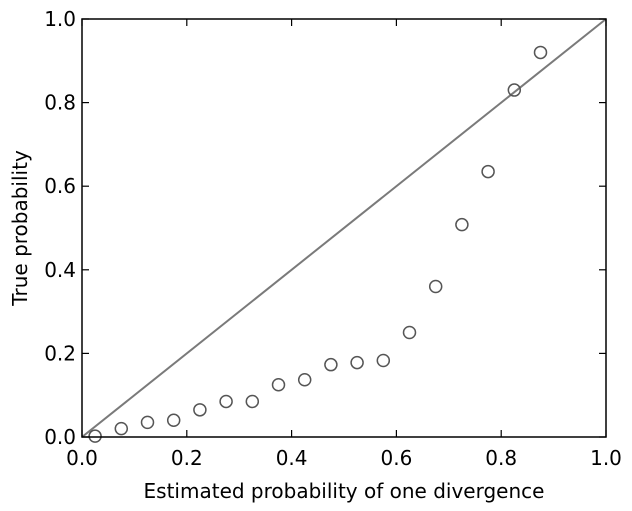  Describe the element at coordinates (60, 19) in the screenshot. I see `y-tick-label: 1.0` at that location.